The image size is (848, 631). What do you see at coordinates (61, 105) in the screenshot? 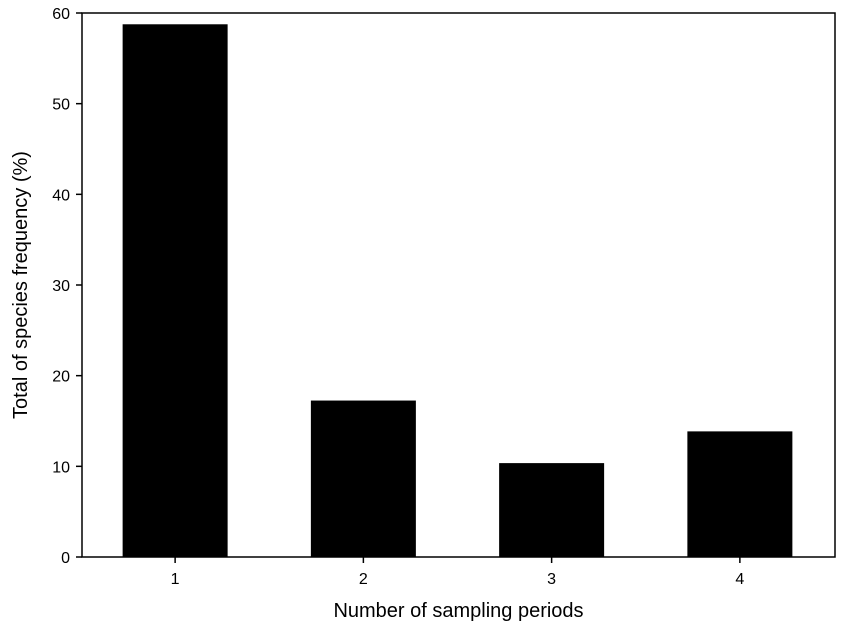
I see `y-tick-label: 50` at bounding box center [61, 105].